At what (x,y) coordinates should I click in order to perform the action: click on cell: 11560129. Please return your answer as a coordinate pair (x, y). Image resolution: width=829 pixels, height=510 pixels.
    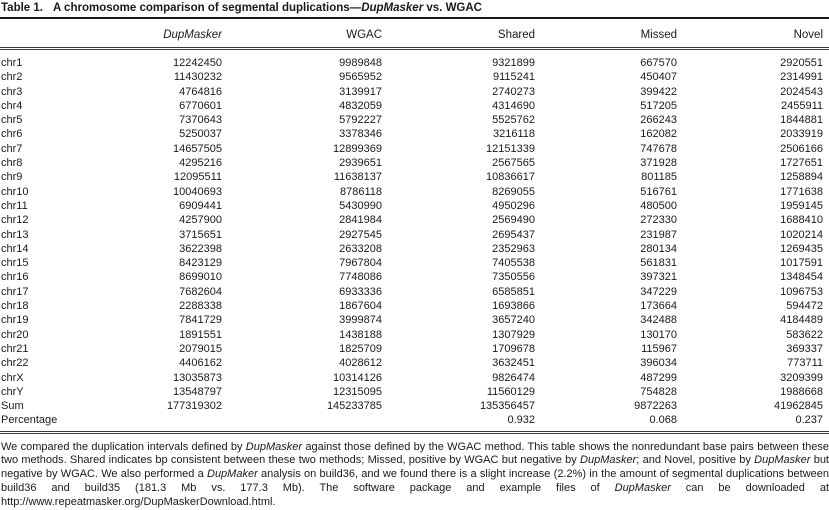
    Looking at the image, I should click on (510, 391).